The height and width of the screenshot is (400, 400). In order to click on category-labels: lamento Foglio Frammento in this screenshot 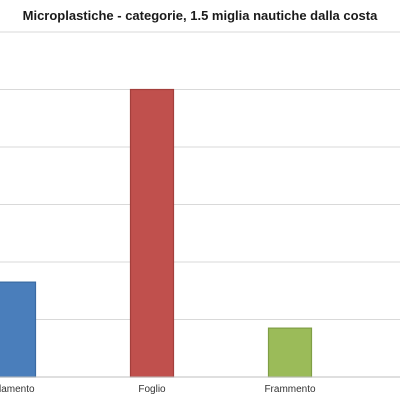, I will do `click(158, 389)`.